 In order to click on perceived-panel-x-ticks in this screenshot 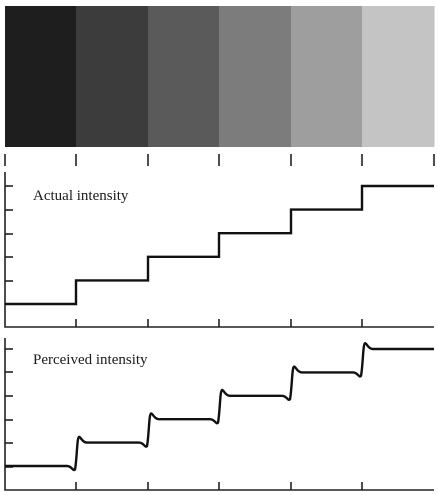, I will do `click(219, 486)`.